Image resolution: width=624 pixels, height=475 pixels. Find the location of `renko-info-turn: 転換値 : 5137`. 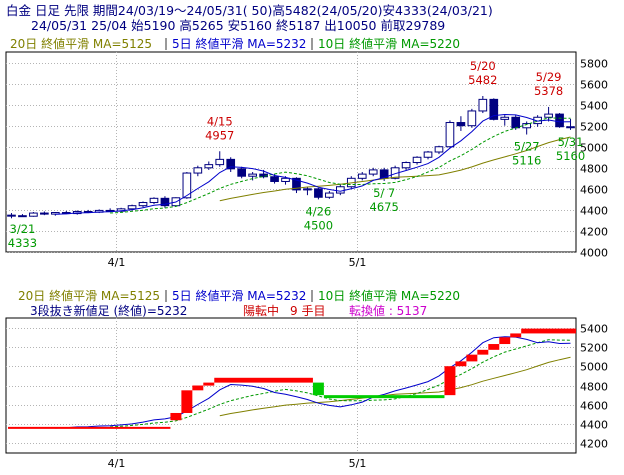

renko-info-turn: 転換値 : 5137 is located at coordinates (388, 310).